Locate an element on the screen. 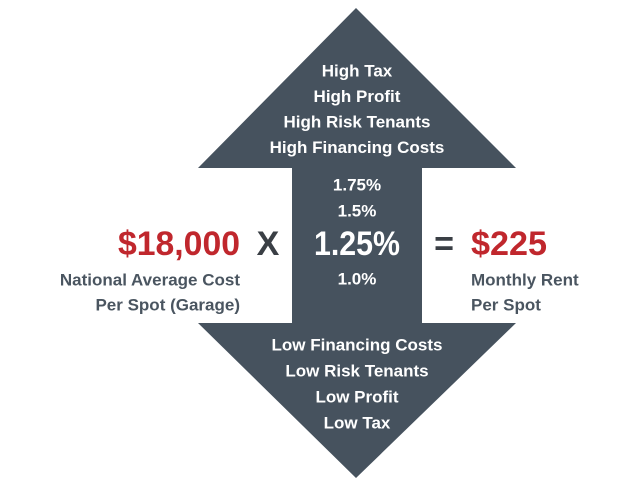 Image resolution: width=617 pixels, height=485 pixels. rates: 1.75% 1.5% 1.25% 1.0% is located at coordinates (357, 231).